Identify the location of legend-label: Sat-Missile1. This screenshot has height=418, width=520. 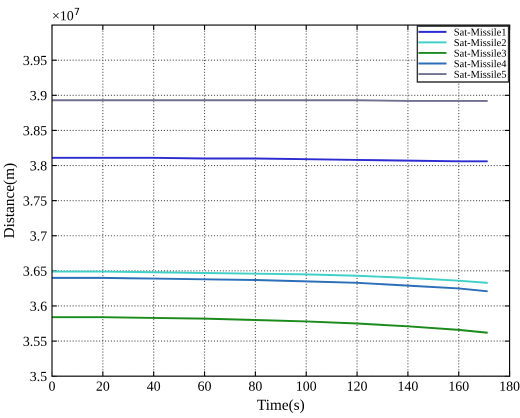
(480, 32).